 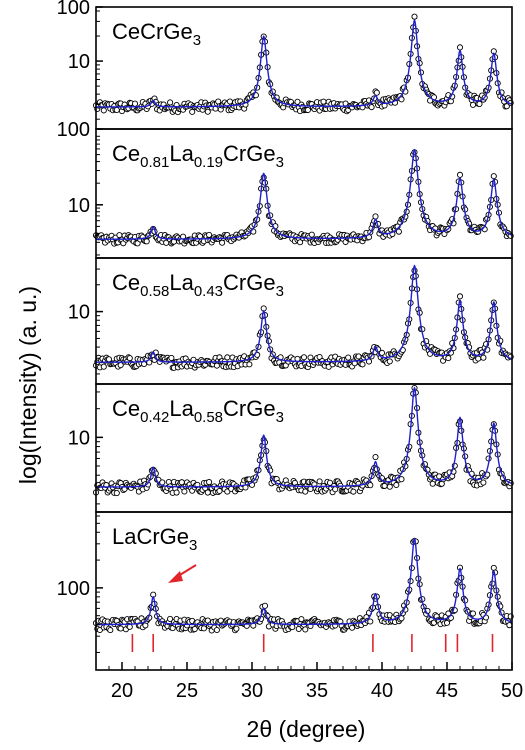 What do you see at coordinates (306, 729) in the screenshot?
I see `x-axis-title: 2θ (degree)` at bounding box center [306, 729].